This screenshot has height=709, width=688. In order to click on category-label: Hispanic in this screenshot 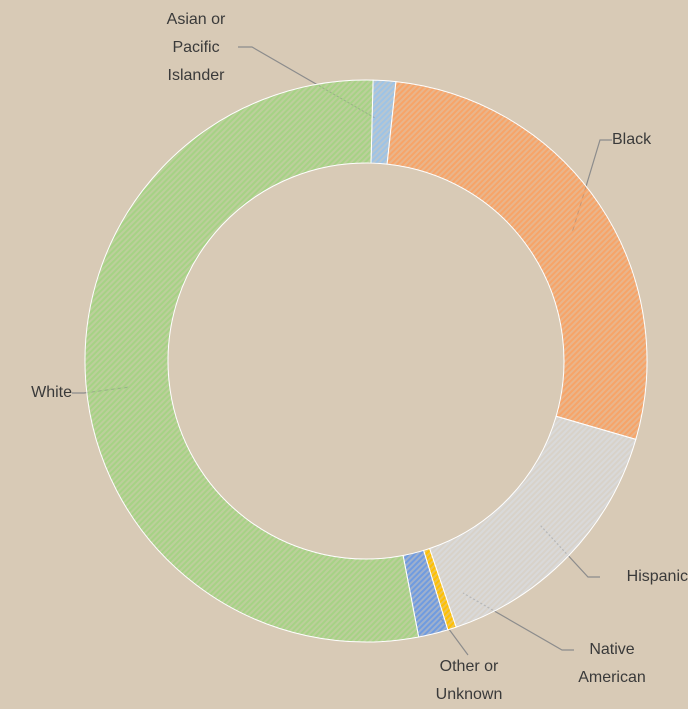, I will do `click(657, 576)`.